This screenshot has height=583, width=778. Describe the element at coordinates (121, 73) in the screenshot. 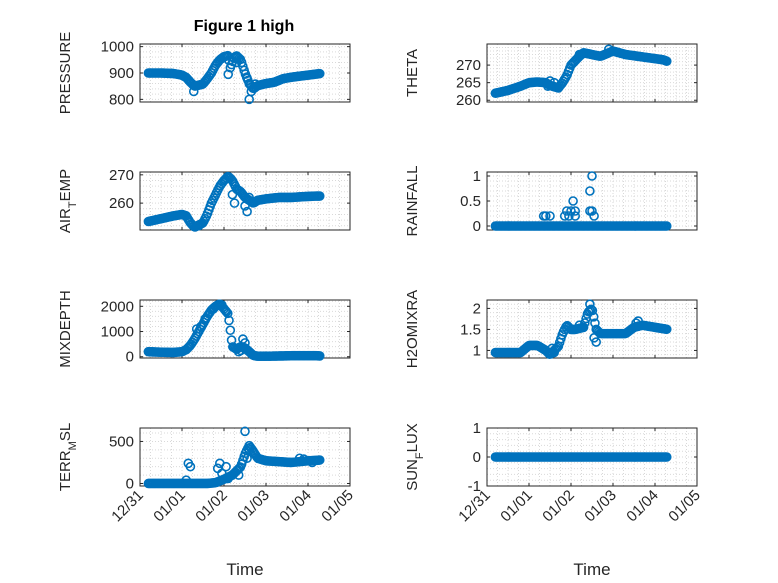

I see `y-tick-label: 900` at that location.